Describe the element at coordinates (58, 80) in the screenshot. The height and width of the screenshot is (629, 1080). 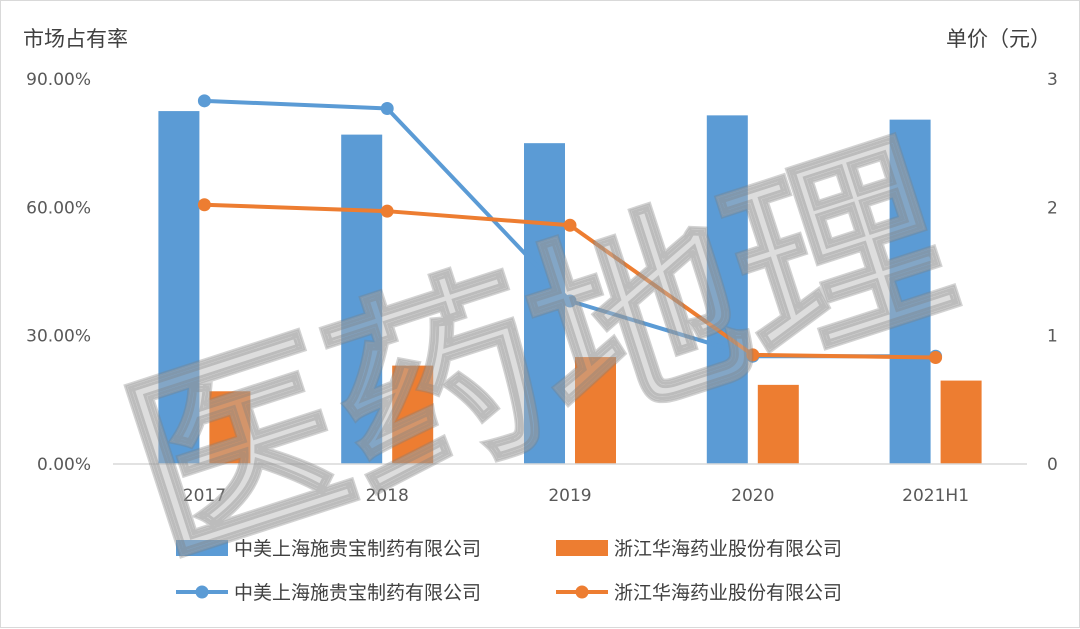
I see `left-tick-label: 90.00%` at that location.